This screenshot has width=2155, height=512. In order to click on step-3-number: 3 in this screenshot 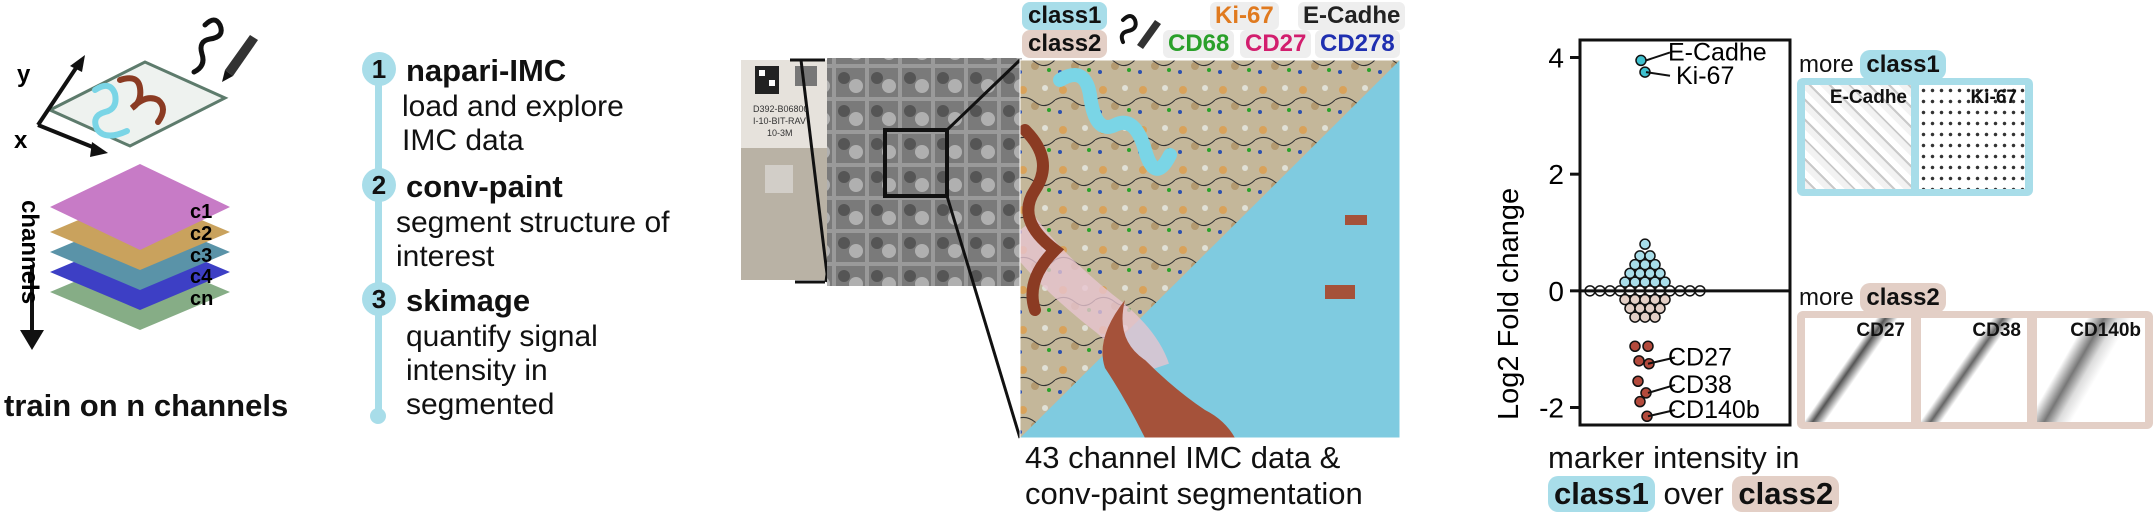, I will do `click(379, 299)`.